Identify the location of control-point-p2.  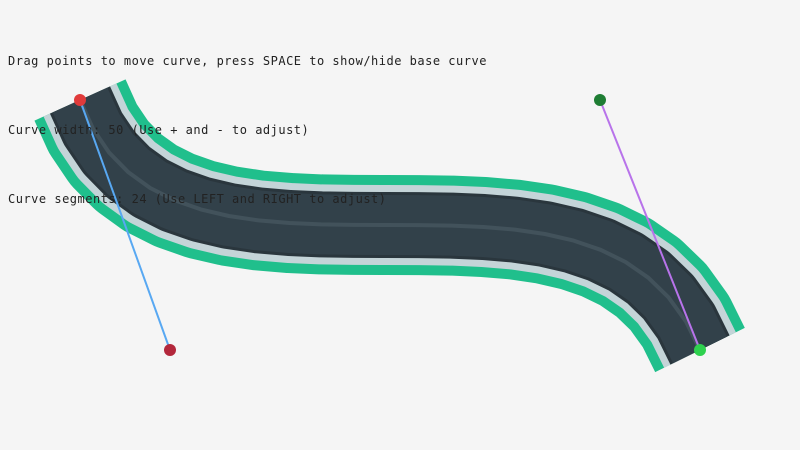
(600, 100).